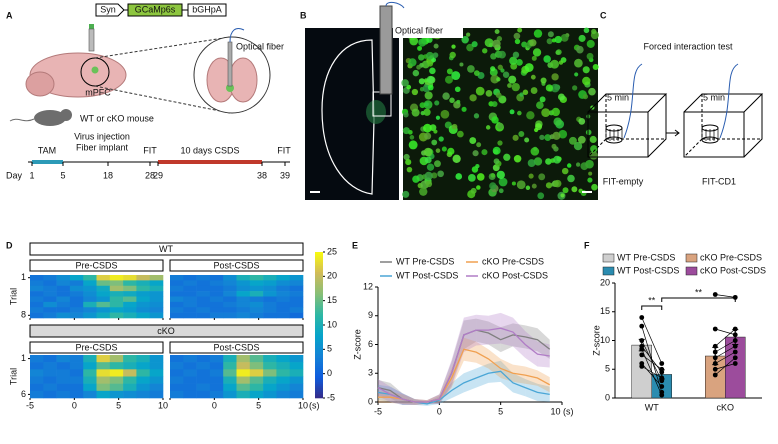 The height and width of the screenshot is (444, 778). I want to click on colorbar-label: 5, so click(329, 349).